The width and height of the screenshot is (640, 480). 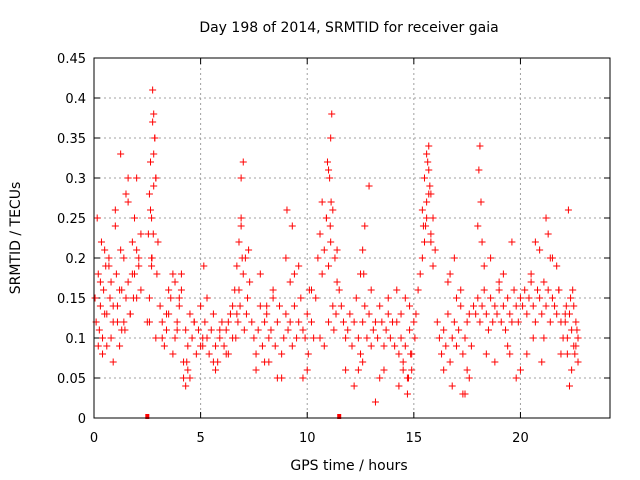 I want to click on x-tick-label: 5, so click(x=200, y=438).